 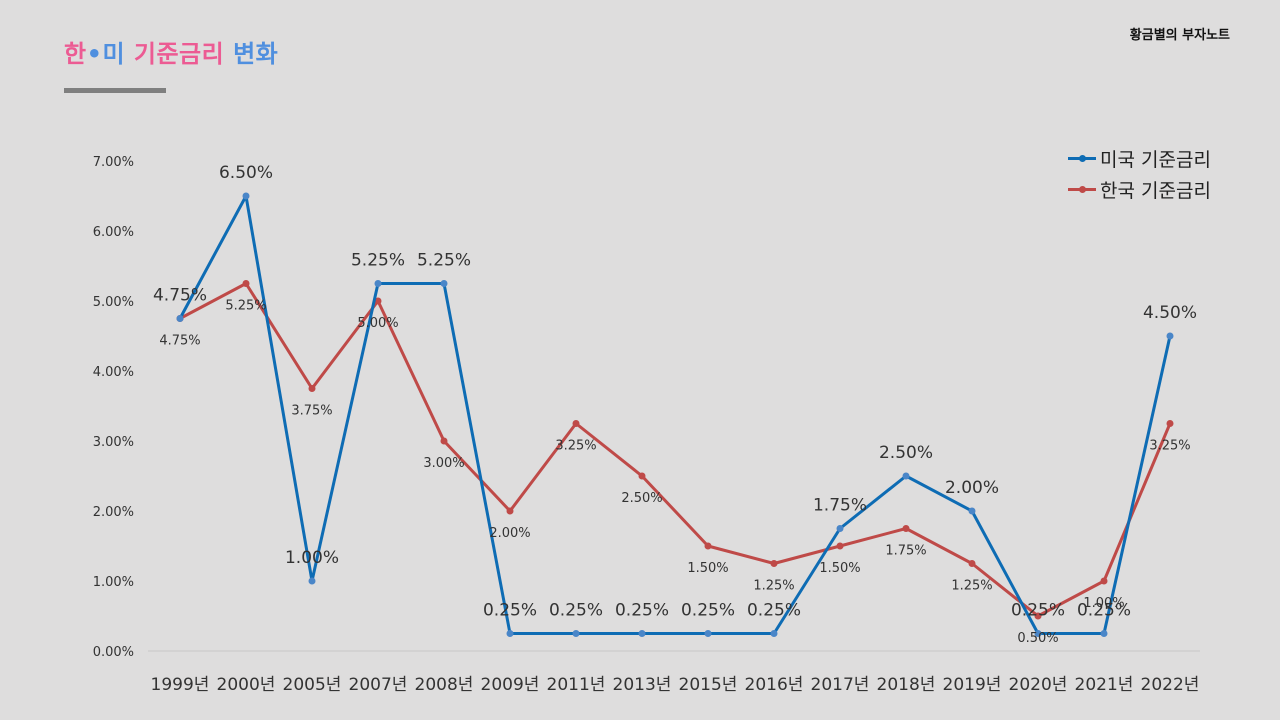 What do you see at coordinates (906, 453) in the screenshot?
I see `data-label-us: 2.50%` at bounding box center [906, 453].